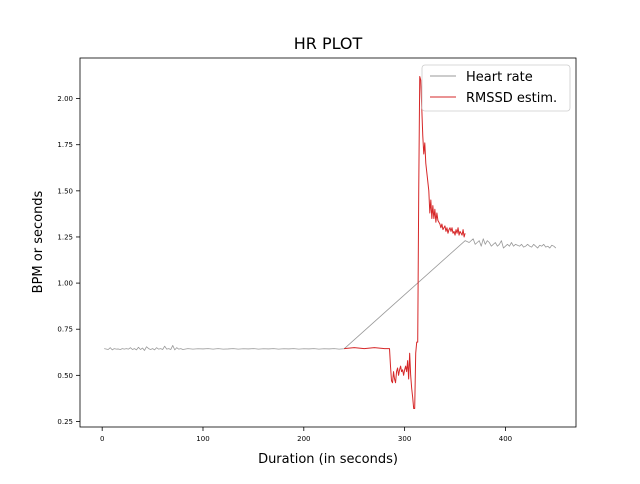 The width and height of the screenshot is (640, 484). Describe the element at coordinates (38, 241) in the screenshot. I see `y-axis-label: BPM or seconds` at that location.